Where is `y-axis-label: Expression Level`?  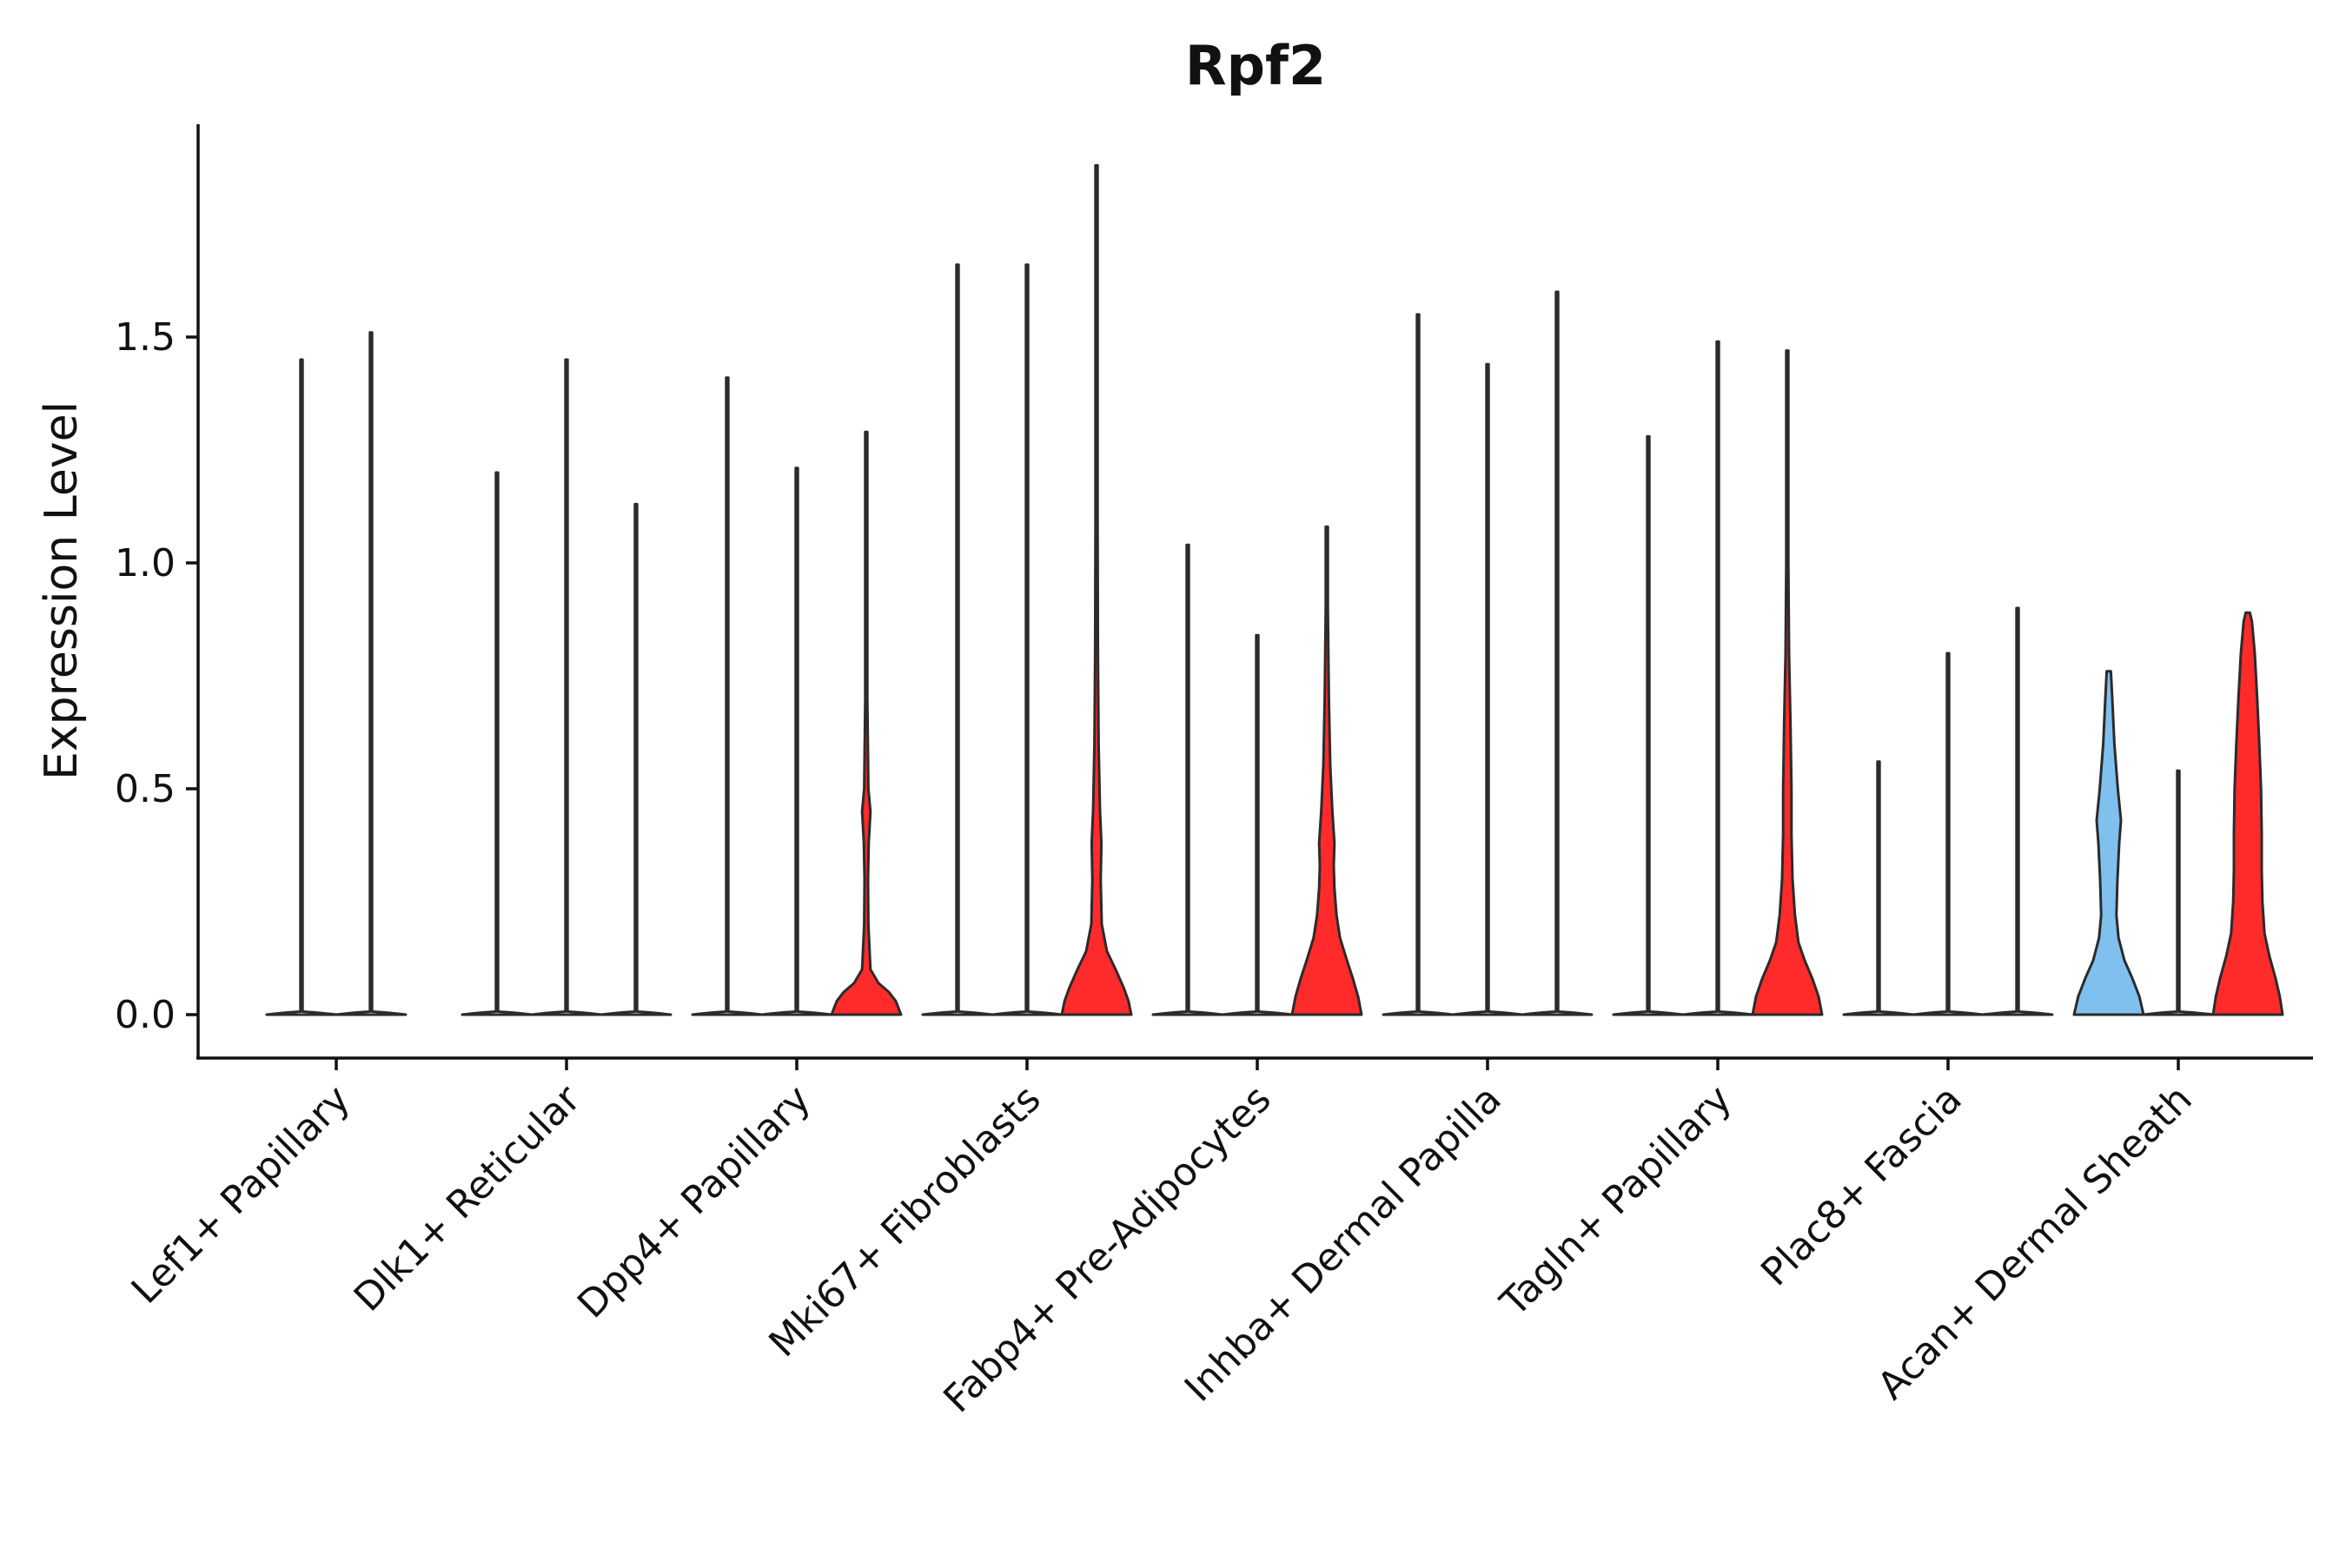
y-axis-label: Expression Level is located at coordinates (62, 590).